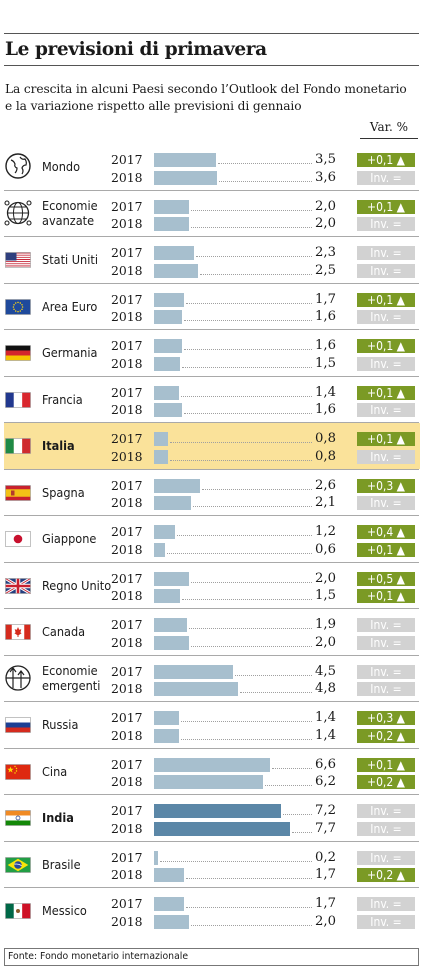 This screenshot has width=423, height=968. What do you see at coordinates (325, 781) in the screenshot?
I see `growth-value: 6,2` at bounding box center [325, 781].